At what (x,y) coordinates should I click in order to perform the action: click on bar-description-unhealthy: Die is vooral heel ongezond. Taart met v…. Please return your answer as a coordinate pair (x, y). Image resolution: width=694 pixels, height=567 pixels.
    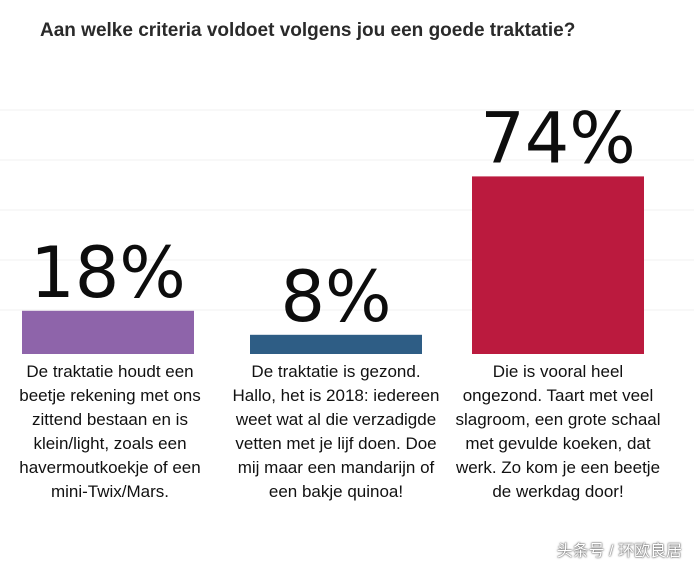
    Looking at the image, I should click on (558, 431).